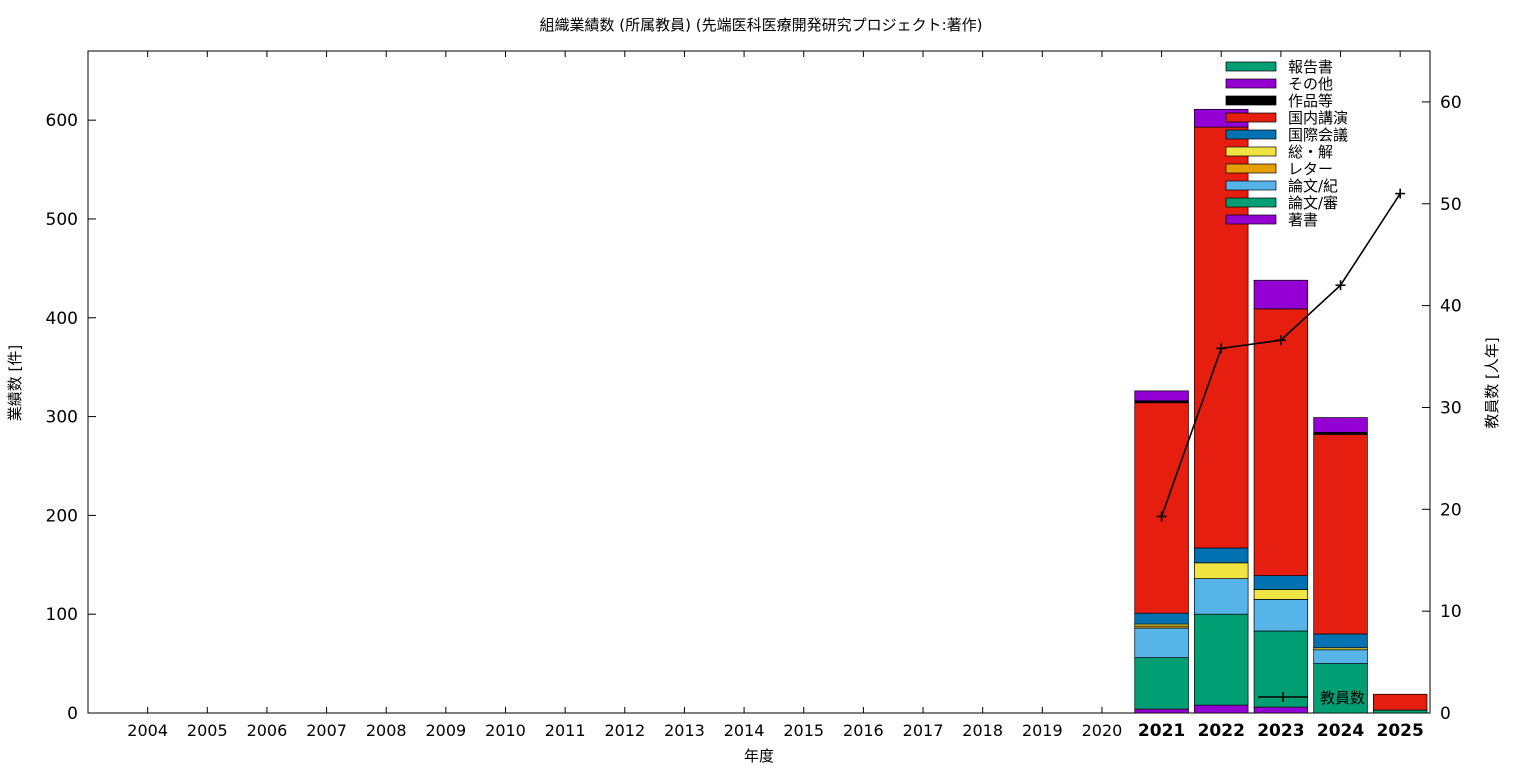 This screenshot has height=772, width=1536. I want to click on x-tick-label: 2012, so click(624, 730).